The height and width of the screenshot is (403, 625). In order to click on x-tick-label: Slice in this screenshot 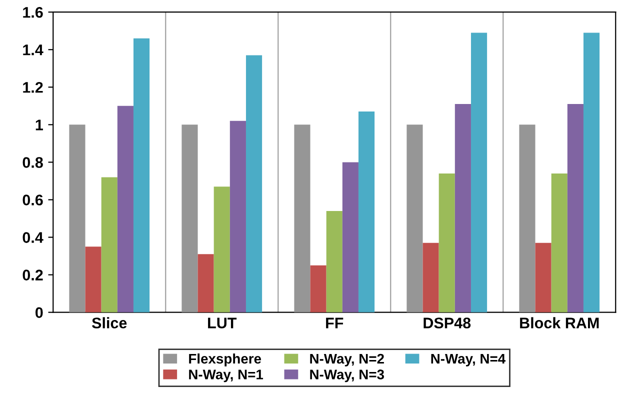, I will do `click(109, 322)`.